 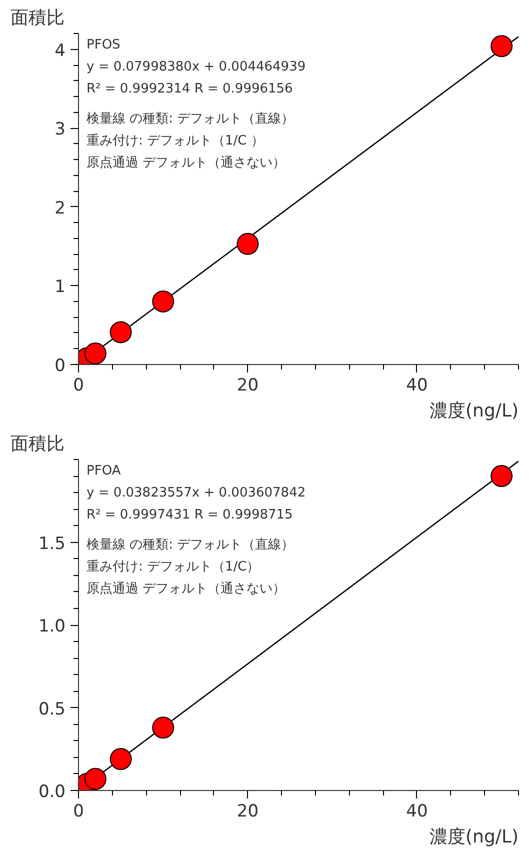 I want to click on y-tick-label: 0, so click(x=60, y=366).